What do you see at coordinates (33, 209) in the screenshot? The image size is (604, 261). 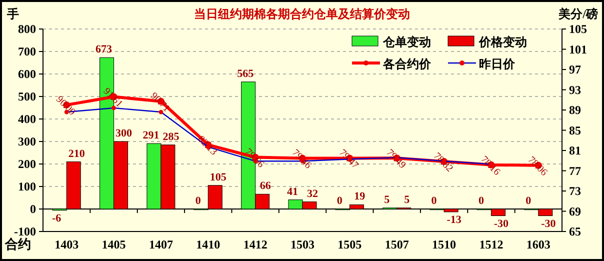 I see `y-tick-label: 0` at bounding box center [33, 209].